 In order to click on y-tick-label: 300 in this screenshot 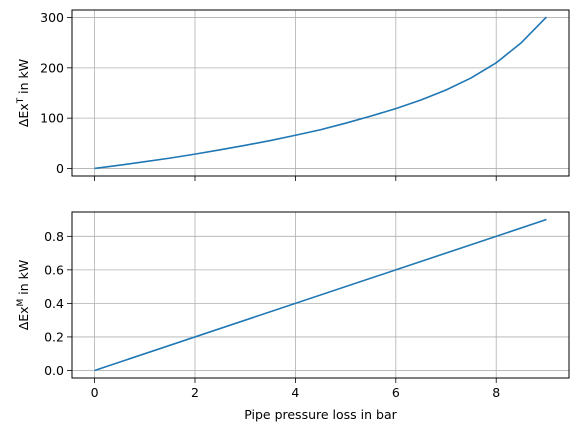, I will do `click(52, 17)`.